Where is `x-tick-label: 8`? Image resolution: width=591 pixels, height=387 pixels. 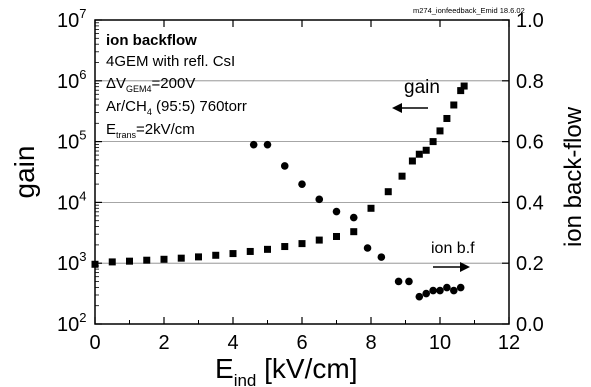
x-tick-label: 8 is located at coordinates (370, 343).